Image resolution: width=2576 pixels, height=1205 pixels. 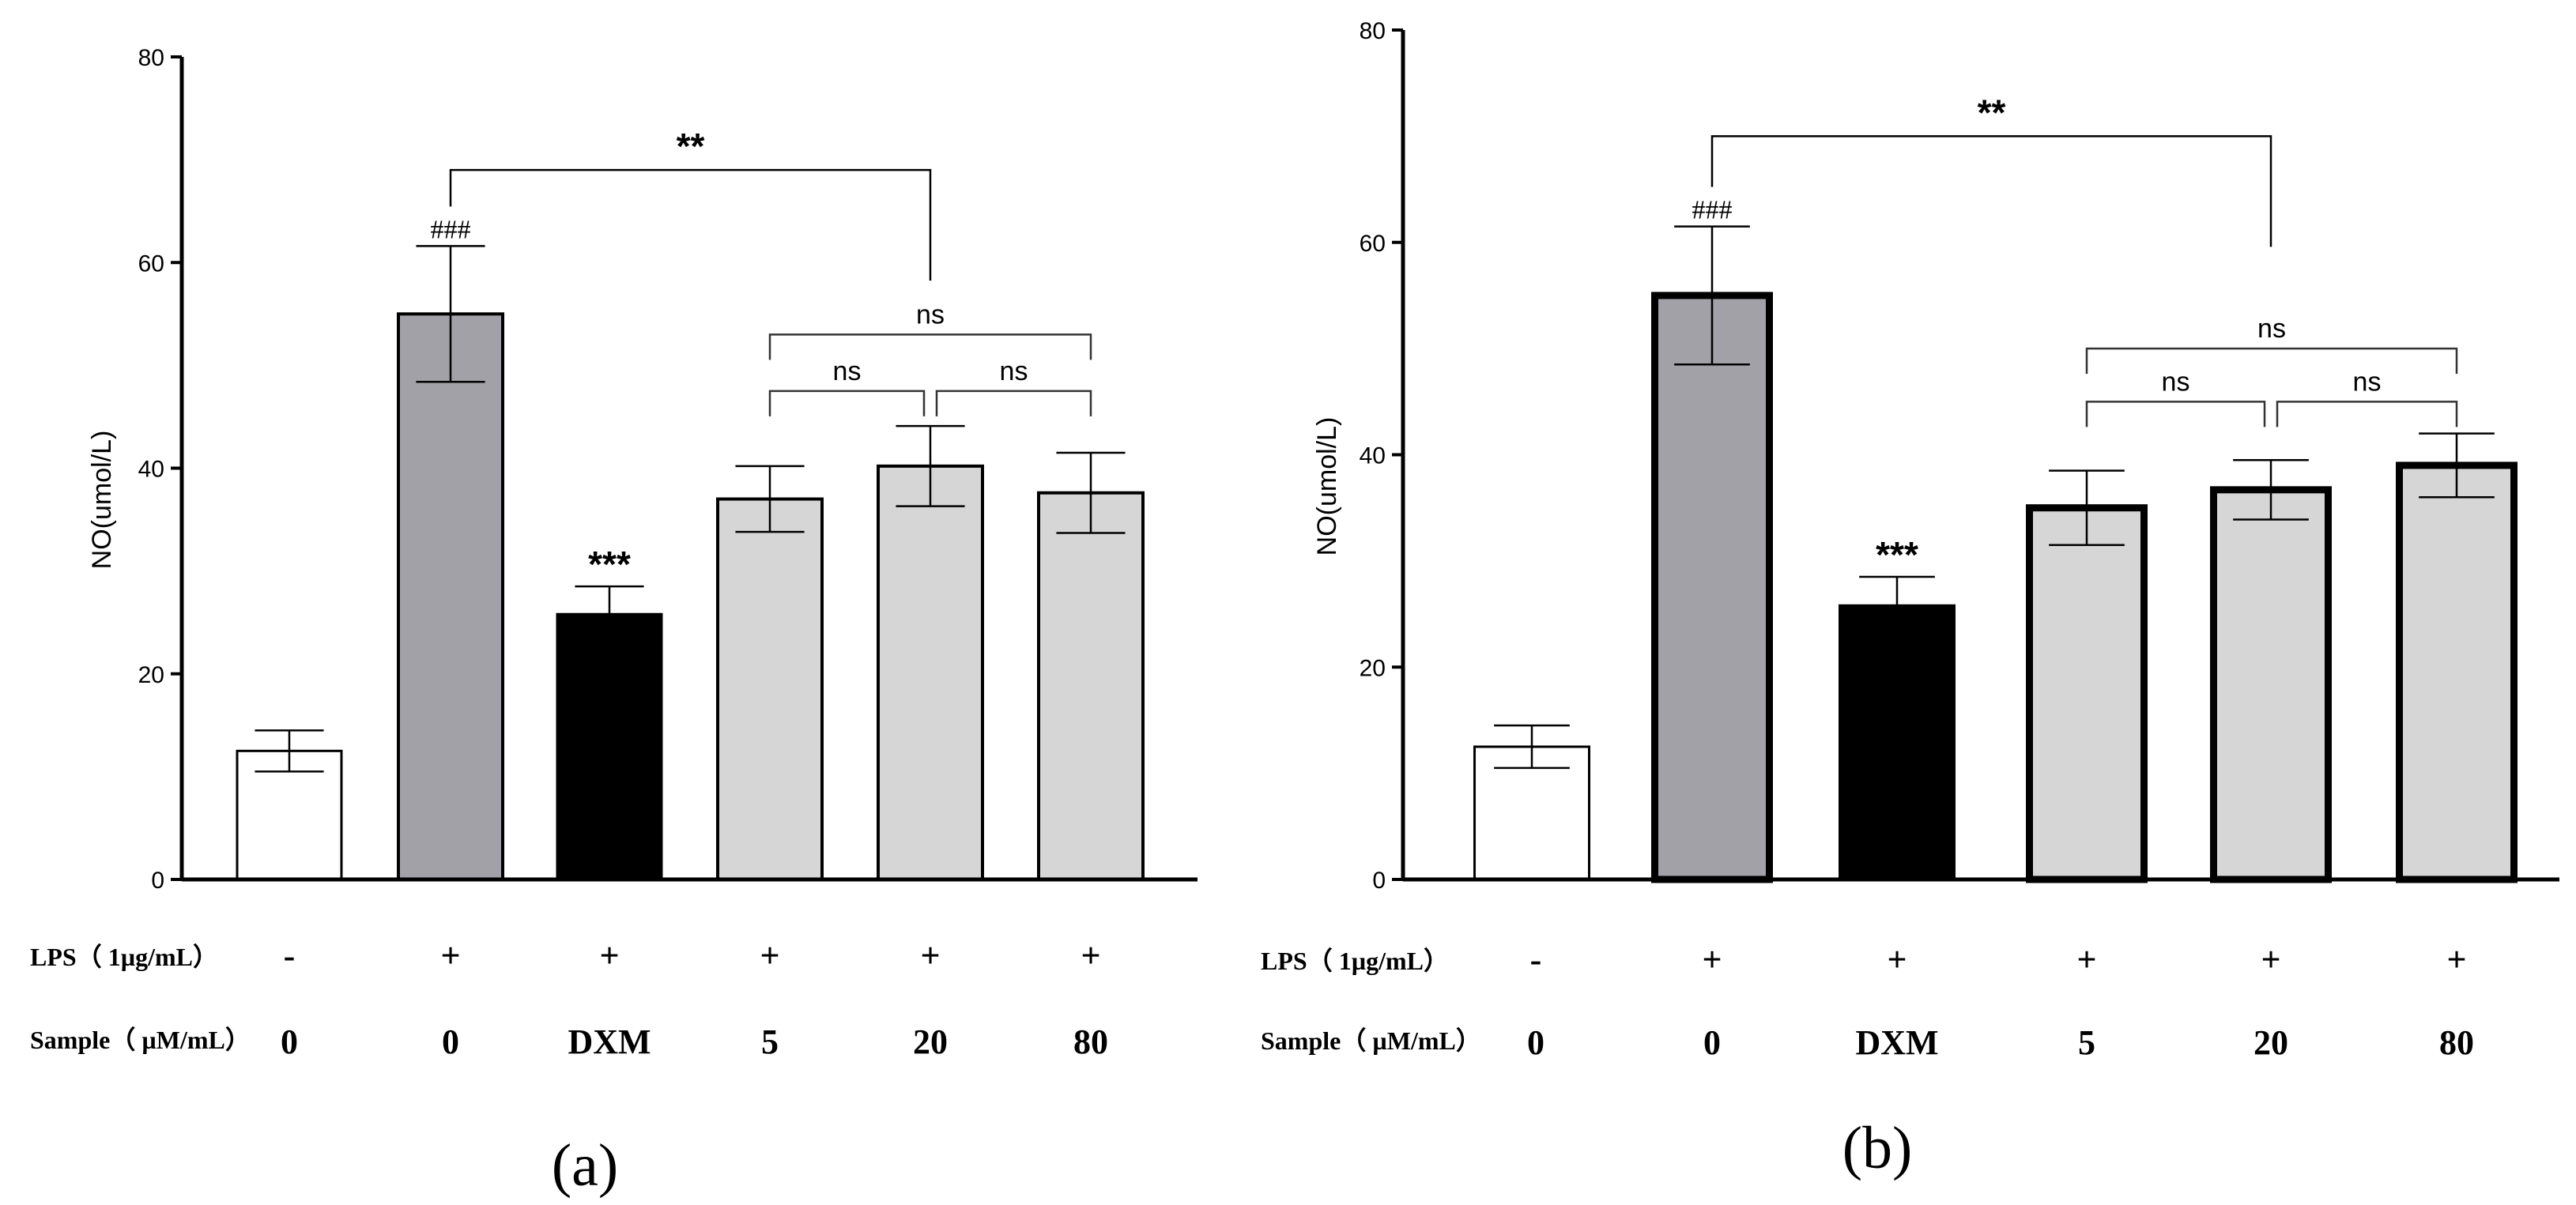 What do you see at coordinates (1877, 1148) in the screenshot?
I see `panel-label: (b)` at bounding box center [1877, 1148].